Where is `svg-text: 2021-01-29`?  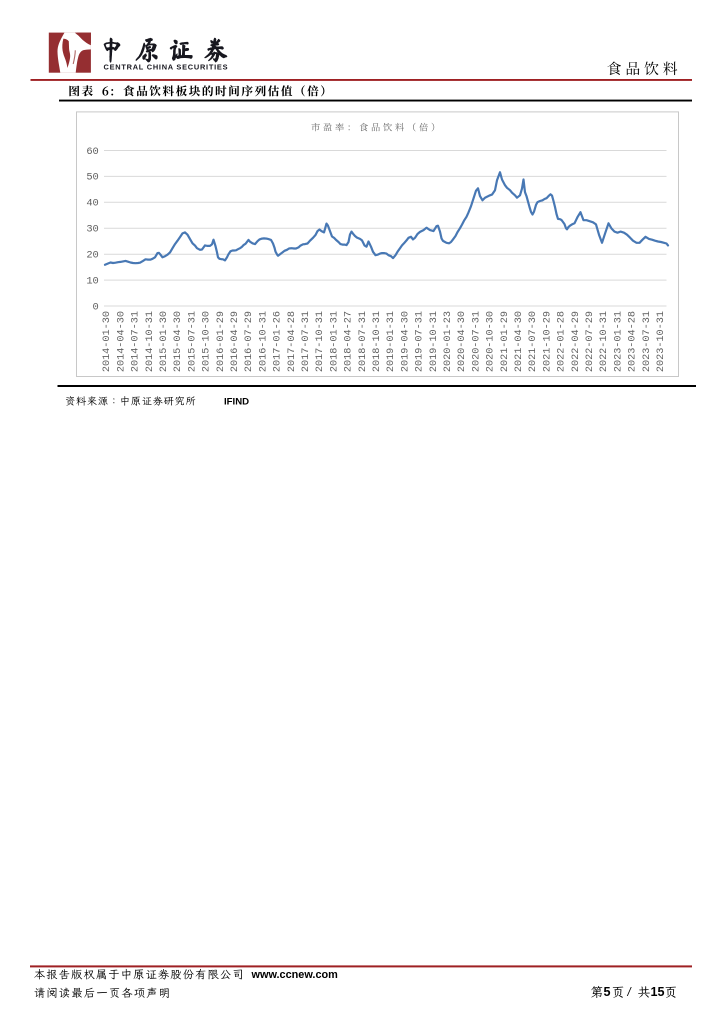 svg-text: 2021-01-29 is located at coordinates (505, 341).